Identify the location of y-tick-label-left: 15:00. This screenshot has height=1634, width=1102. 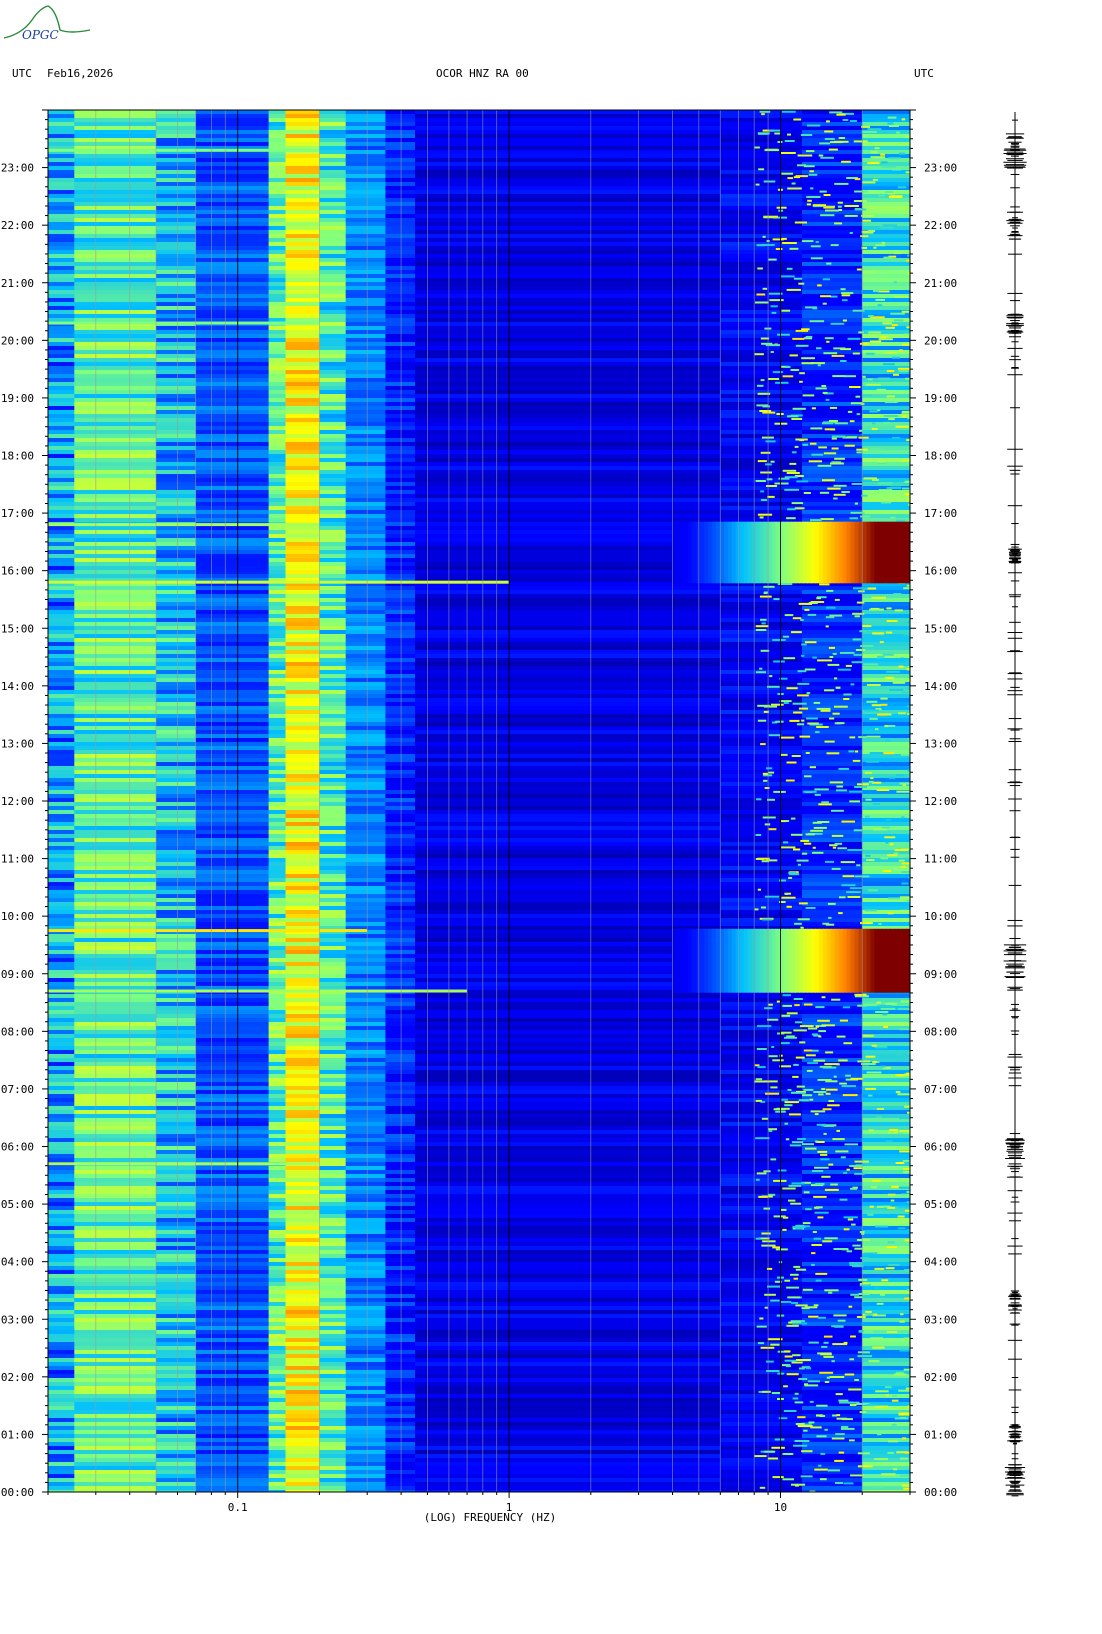
(17, 628).